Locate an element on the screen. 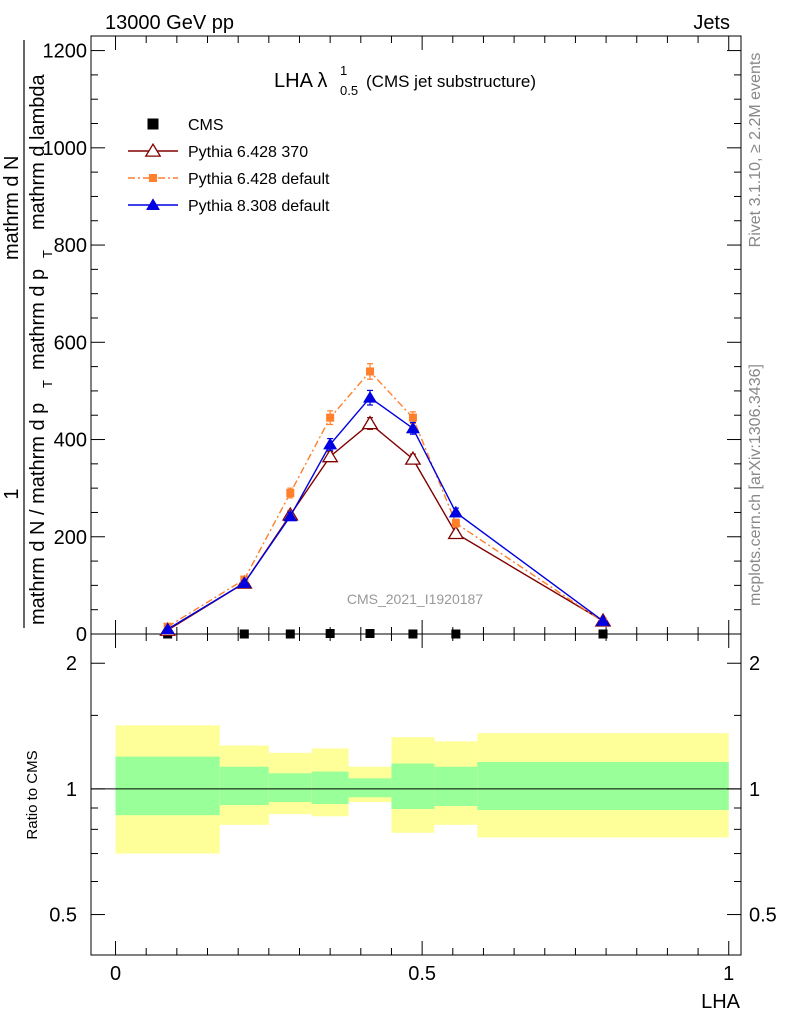 This screenshot has width=786, height=1024. chart-title-main: LHA λ is located at coordinates (300, 81).